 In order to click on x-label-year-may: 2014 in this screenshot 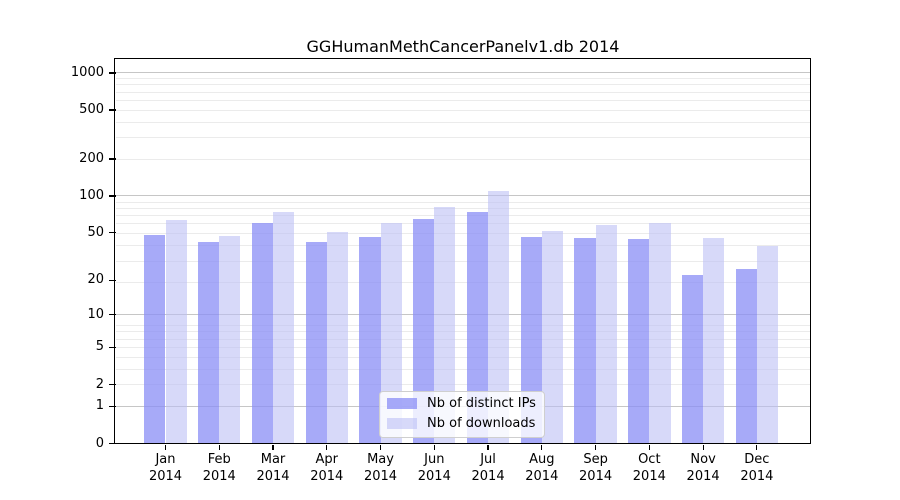, I will do `click(380, 476)`.